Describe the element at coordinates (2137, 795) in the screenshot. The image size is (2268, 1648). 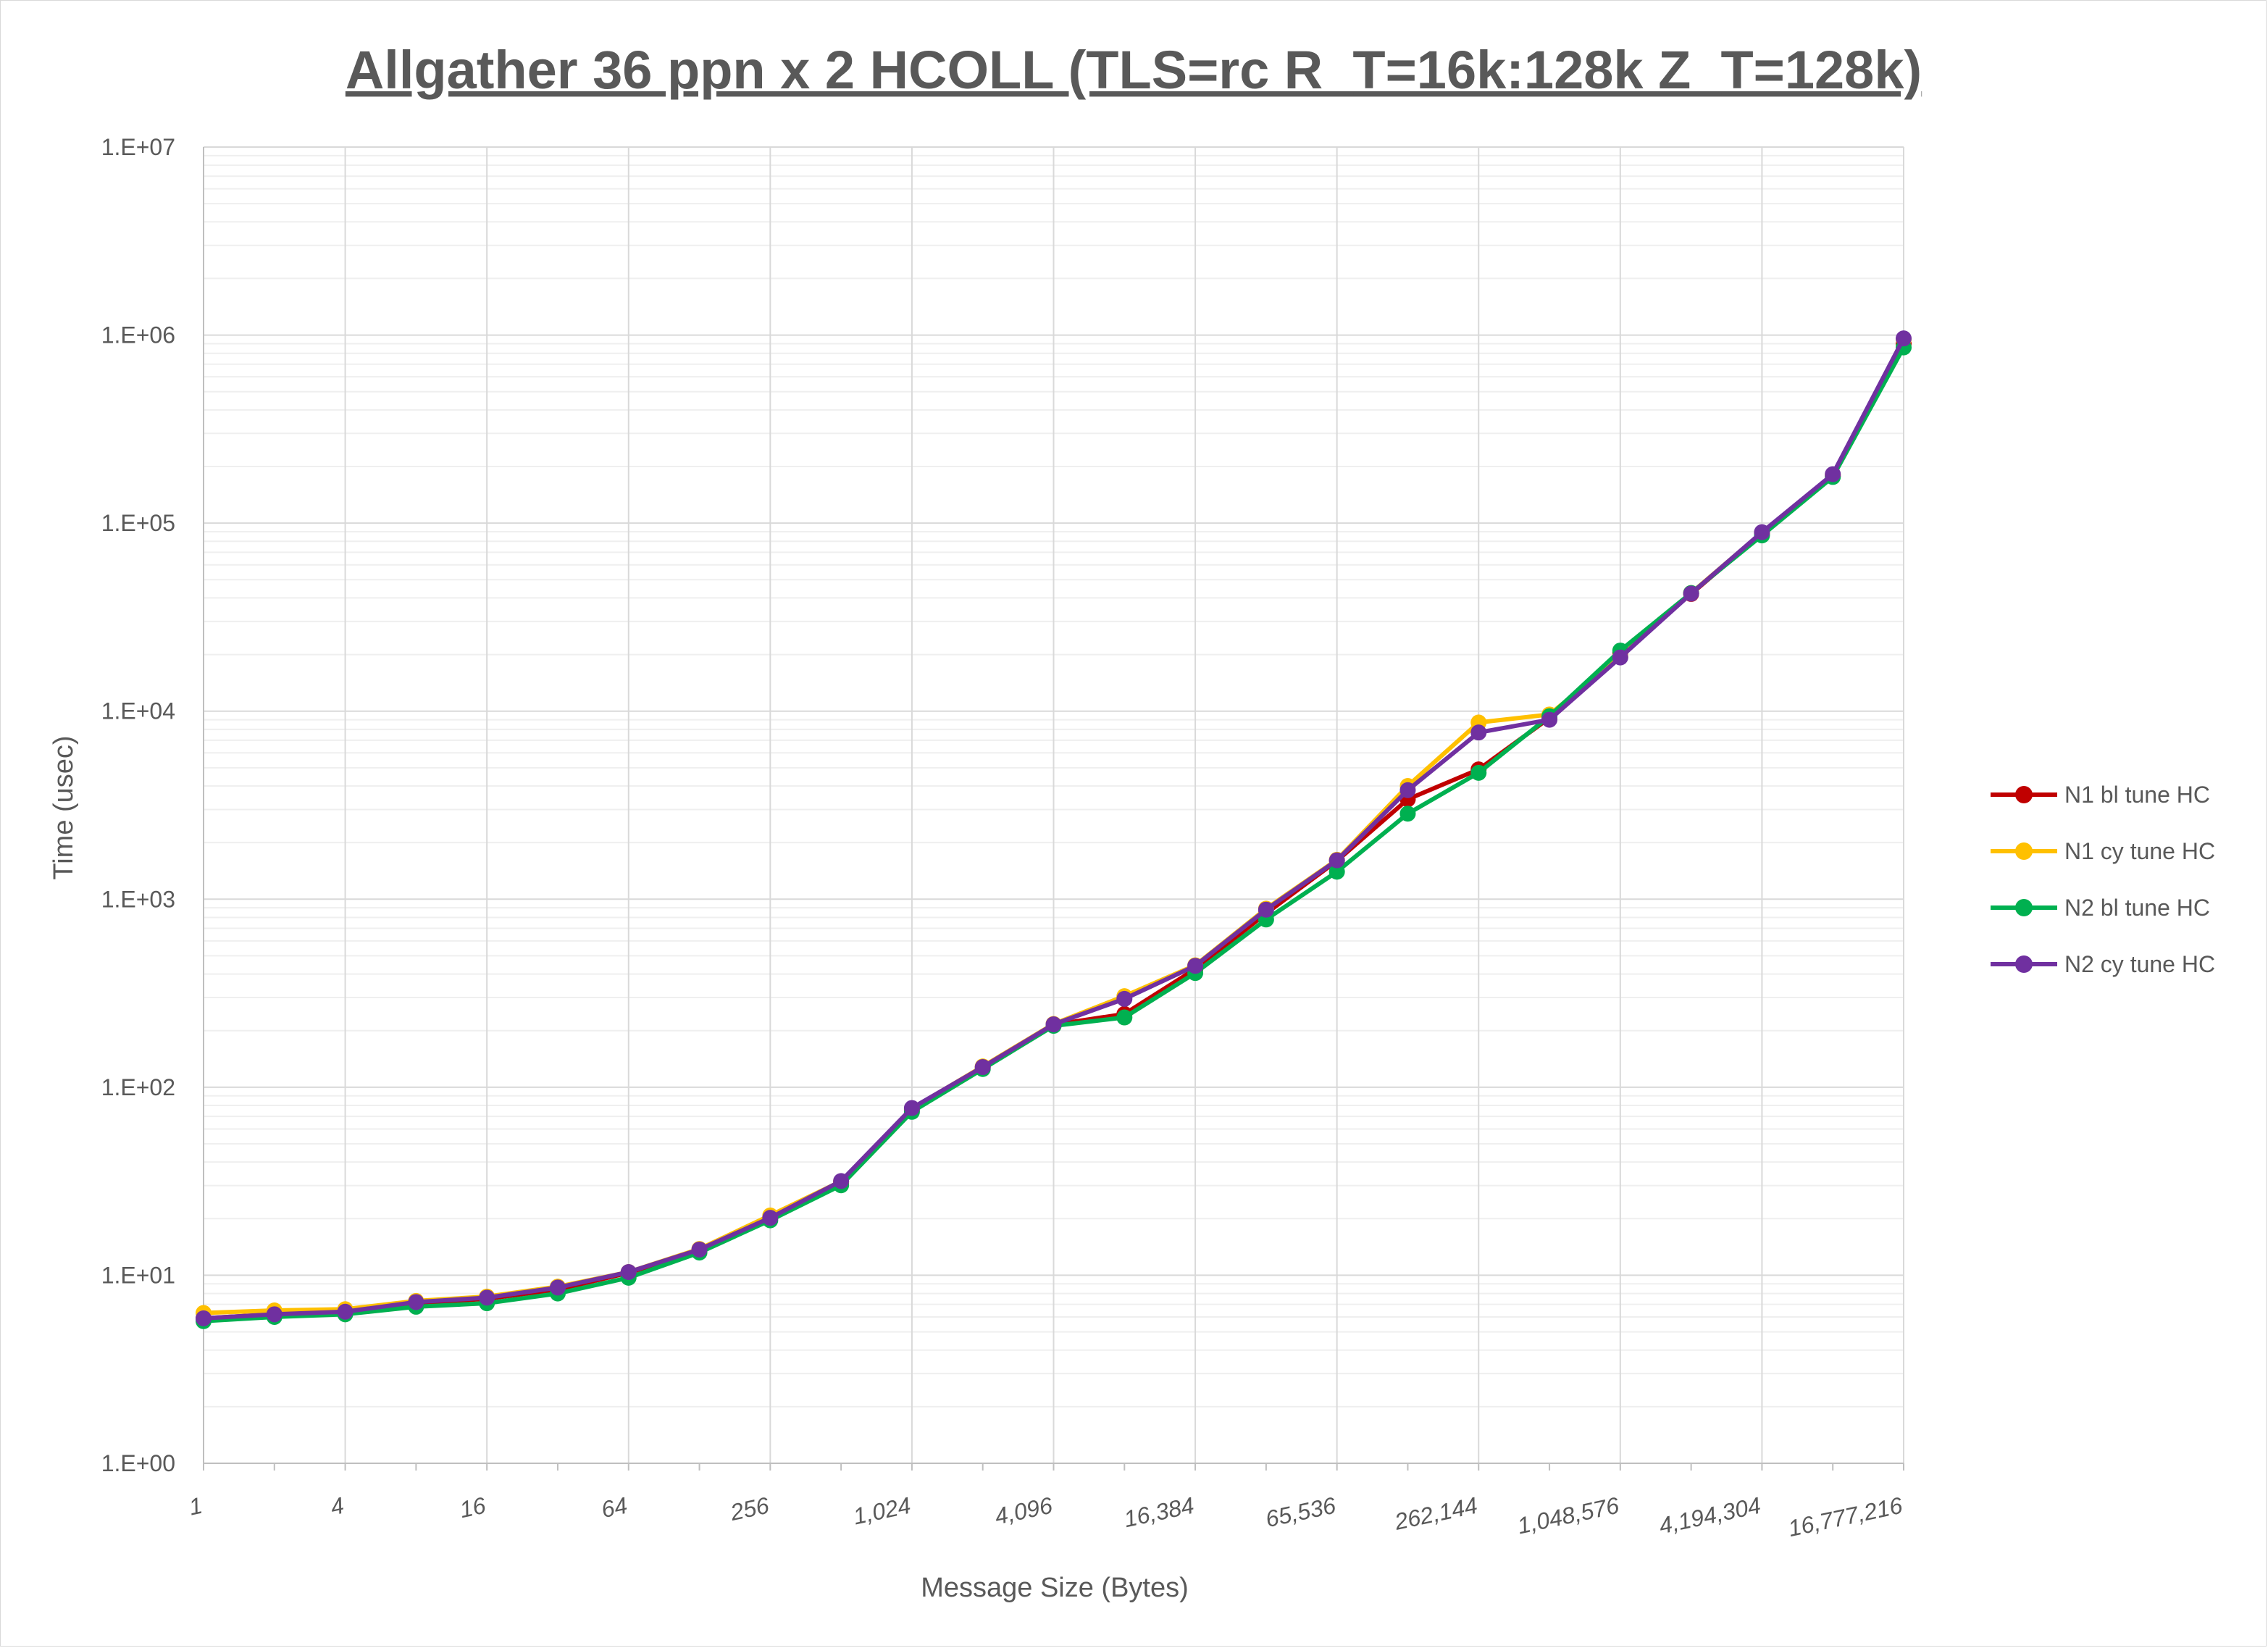
I see `legend-label: N1 bl tune HC` at that location.